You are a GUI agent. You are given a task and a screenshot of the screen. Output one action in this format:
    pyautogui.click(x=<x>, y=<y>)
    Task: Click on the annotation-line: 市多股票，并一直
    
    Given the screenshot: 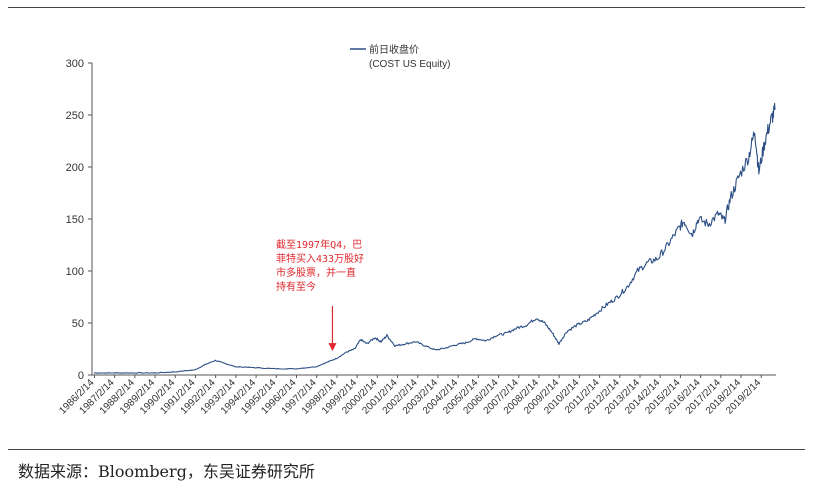 What is the action you would take?
    pyautogui.click(x=316, y=272)
    